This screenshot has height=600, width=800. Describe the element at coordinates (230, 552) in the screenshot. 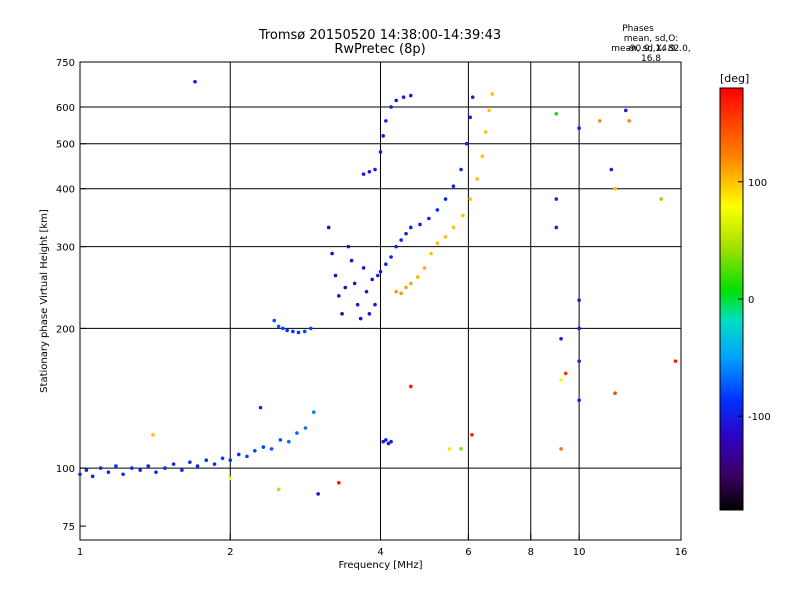

I see `x-tick-label: 2` at that location.